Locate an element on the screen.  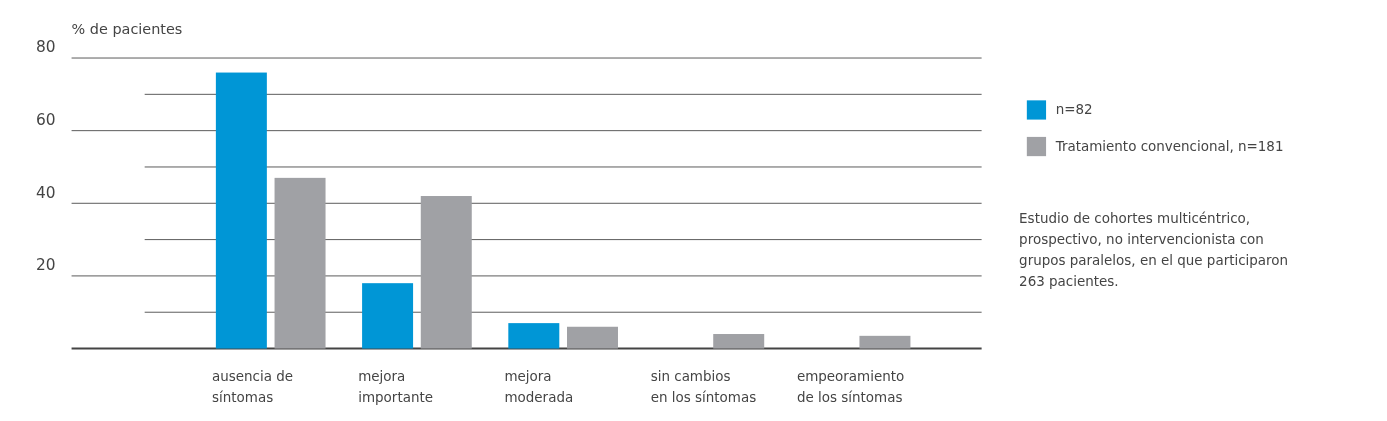
x-tick-label: mejora moderada is located at coordinates (539, 387).